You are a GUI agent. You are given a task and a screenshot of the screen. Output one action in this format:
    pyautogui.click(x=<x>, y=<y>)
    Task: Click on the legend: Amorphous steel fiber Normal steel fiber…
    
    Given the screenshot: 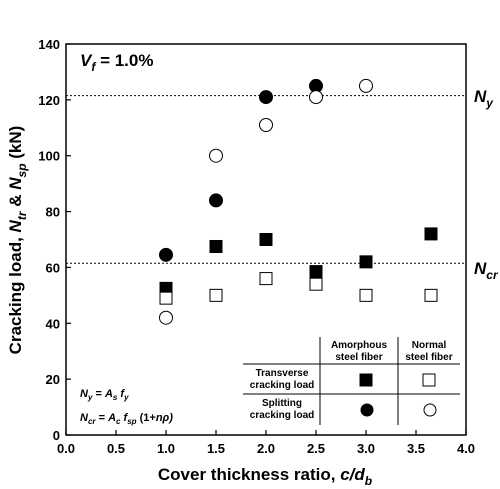 What is the action you would take?
    pyautogui.click(x=351, y=381)
    